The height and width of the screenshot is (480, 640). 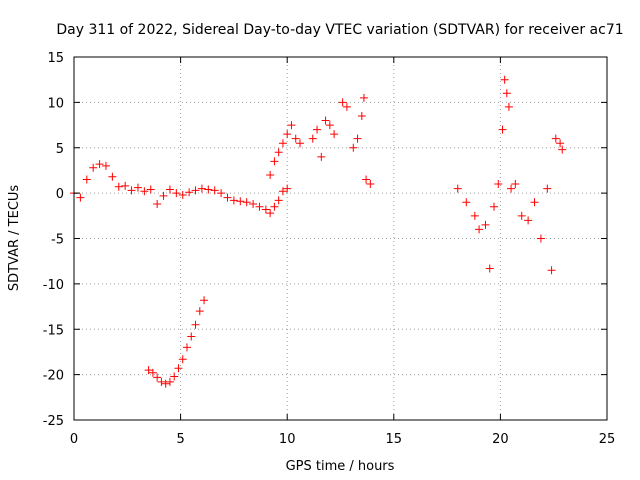 I want to click on x-tick-label: 10, so click(x=287, y=439).